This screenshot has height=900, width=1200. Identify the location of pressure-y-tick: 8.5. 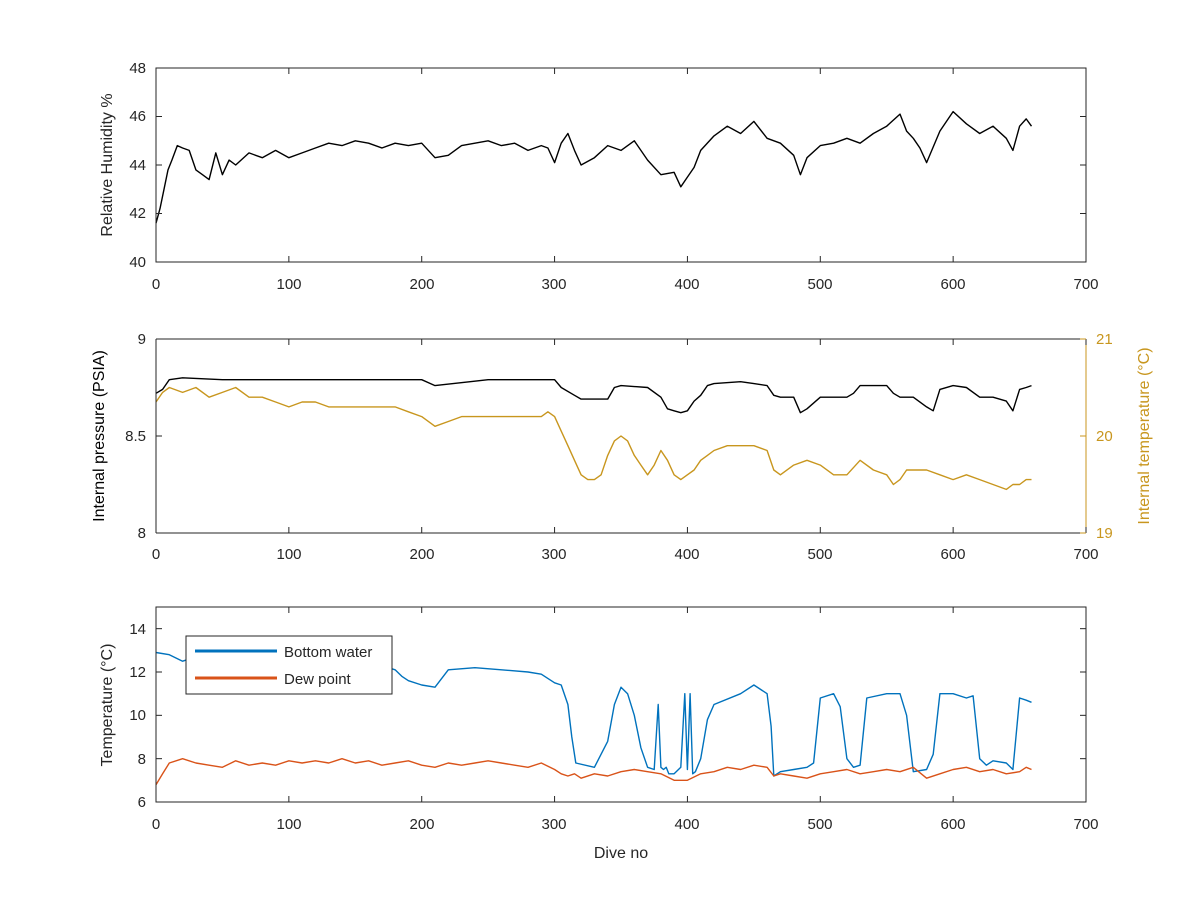
(135, 436).